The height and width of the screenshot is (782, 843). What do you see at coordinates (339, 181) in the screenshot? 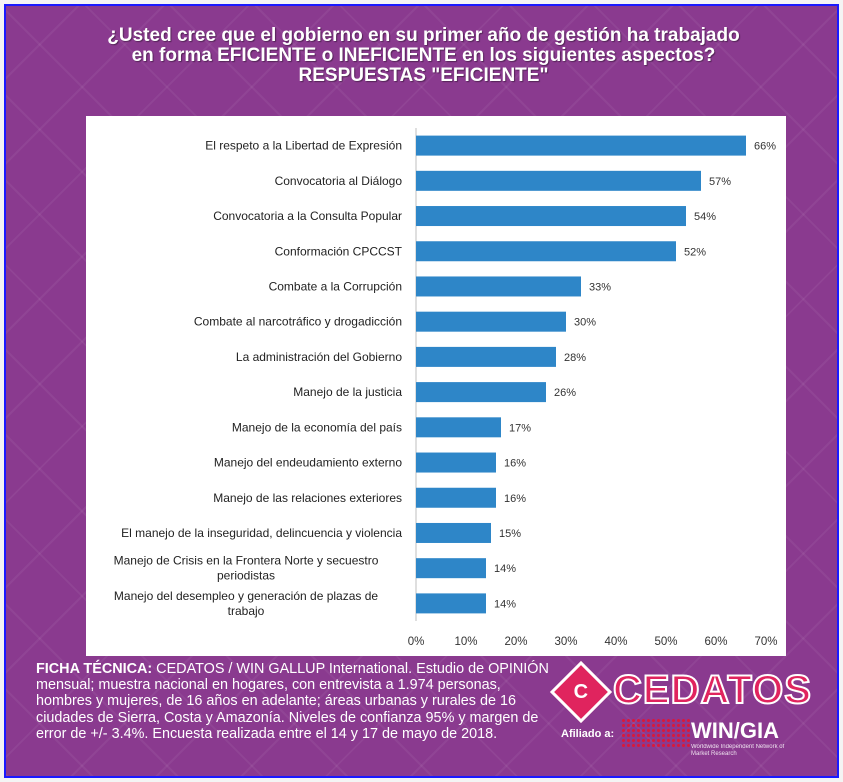
I see `category-label-2: Convocatoria al Diálogo` at bounding box center [339, 181].